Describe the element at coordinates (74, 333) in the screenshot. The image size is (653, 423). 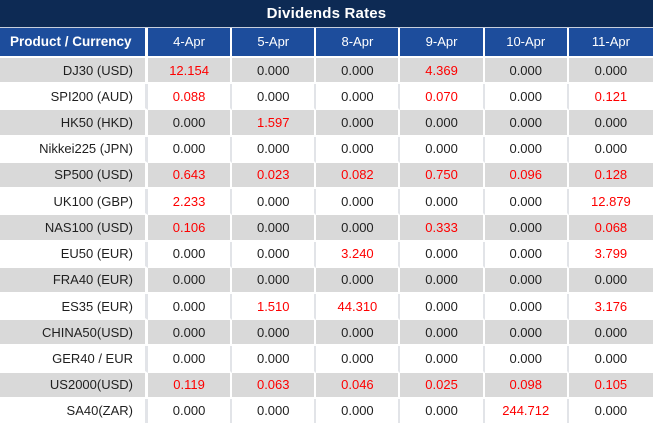
I see `product-cell: CHINA50(USD)` at that location.